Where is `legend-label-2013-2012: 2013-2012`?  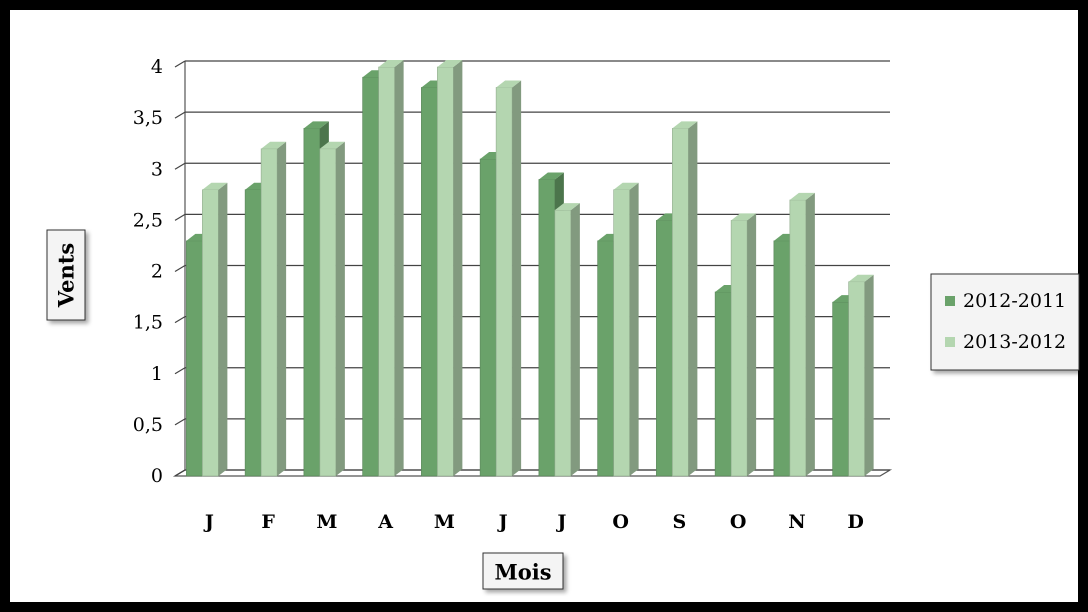 legend-label-2013-2012: 2013-2012 is located at coordinates (1014, 342).